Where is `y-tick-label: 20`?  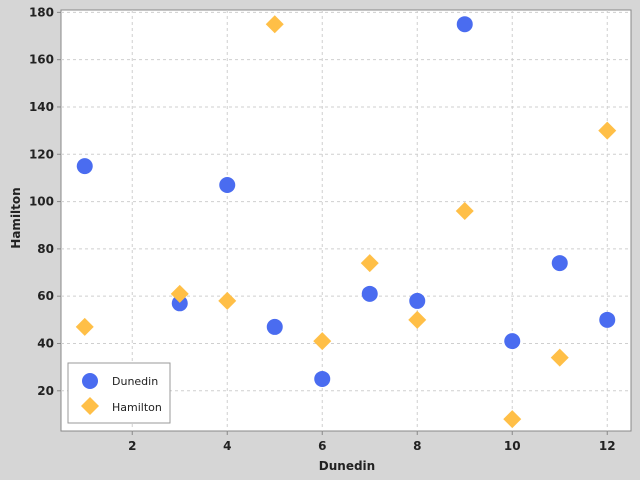
y-tick-label: 20 is located at coordinates (45, 391).